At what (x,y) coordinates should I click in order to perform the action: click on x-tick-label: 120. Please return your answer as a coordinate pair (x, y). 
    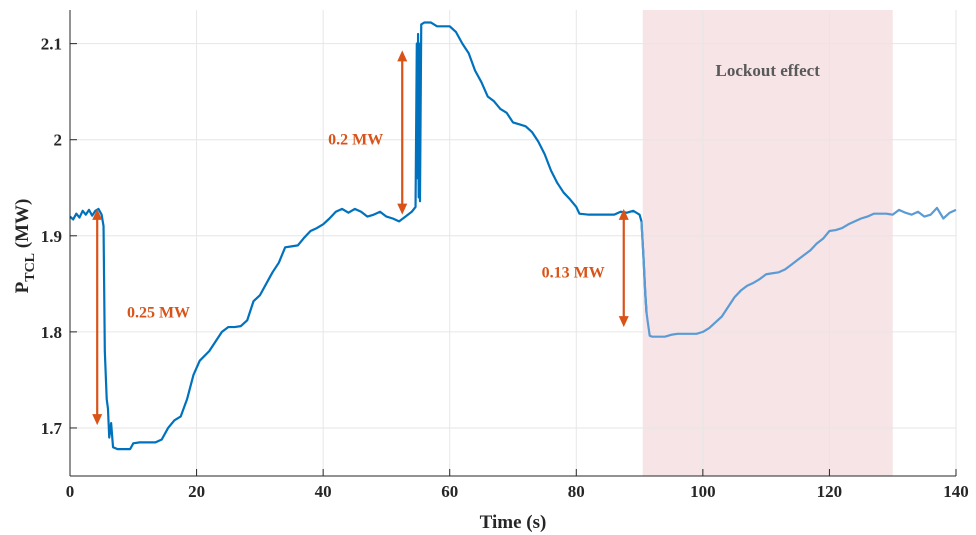
    Looking at the image, I should click on (830, 491).